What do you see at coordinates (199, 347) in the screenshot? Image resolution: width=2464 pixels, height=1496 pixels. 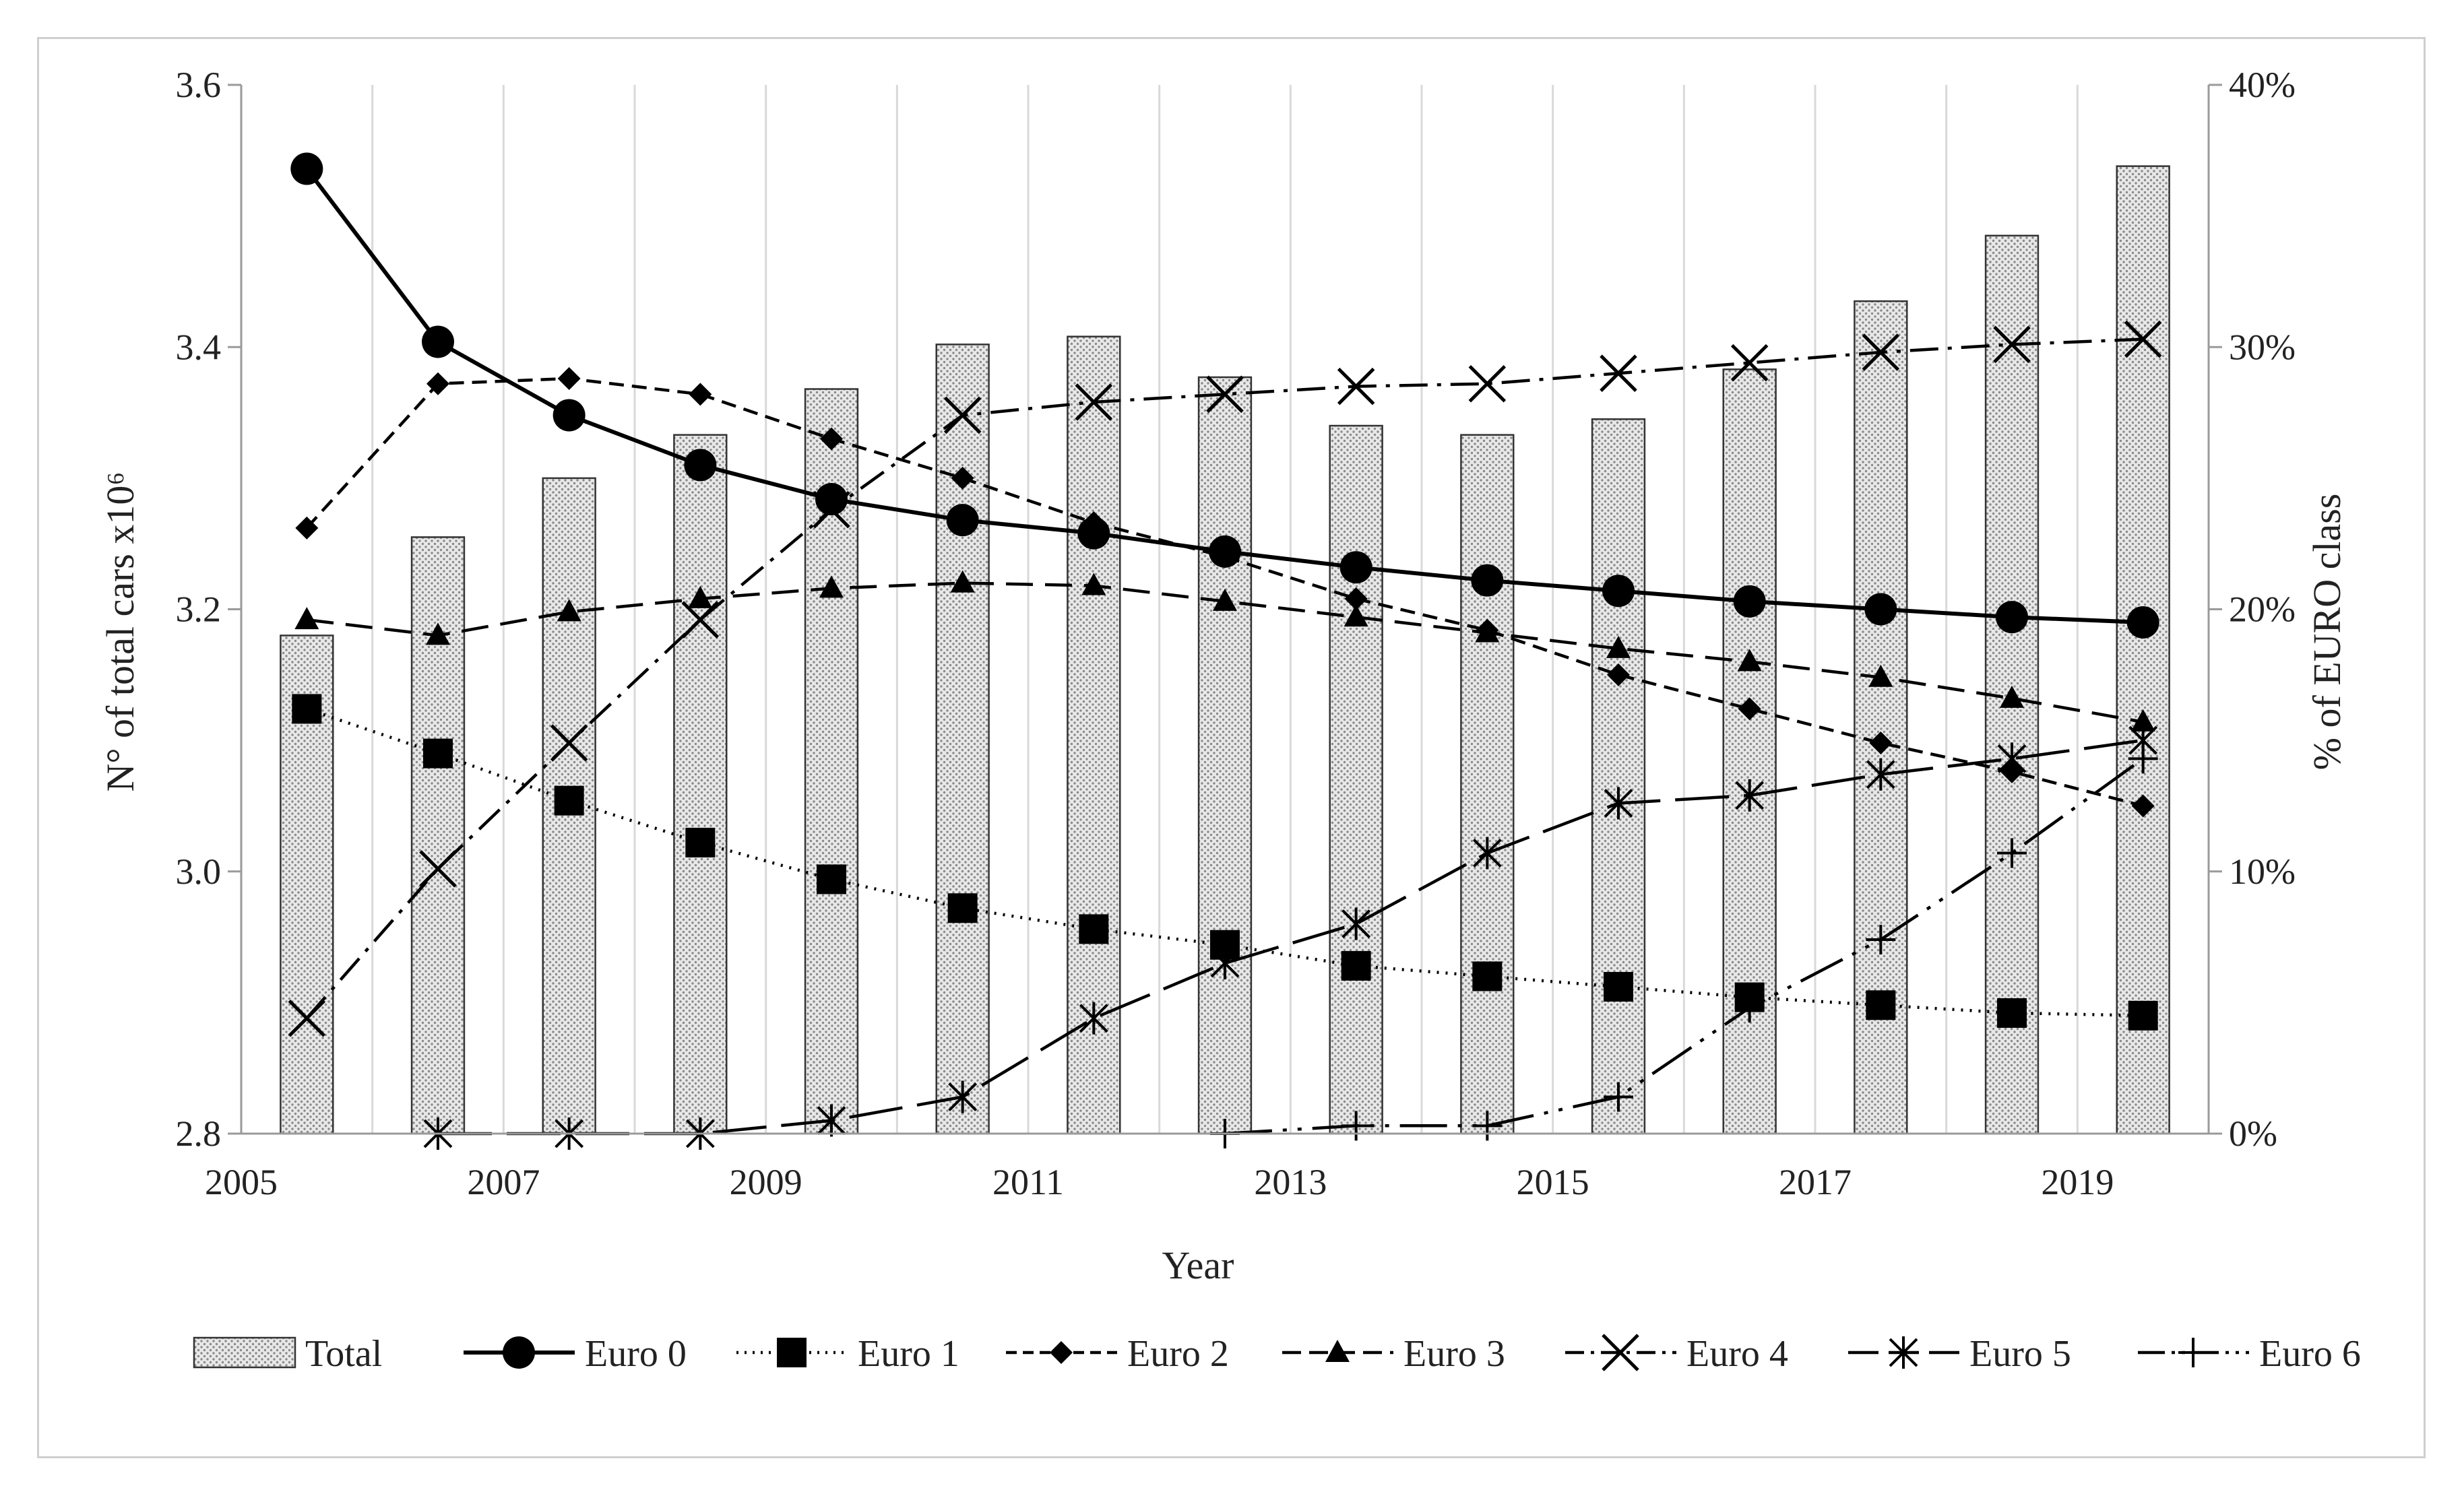 I see `y-left-tick-label: 3.4` at bounding box center [199, 347].